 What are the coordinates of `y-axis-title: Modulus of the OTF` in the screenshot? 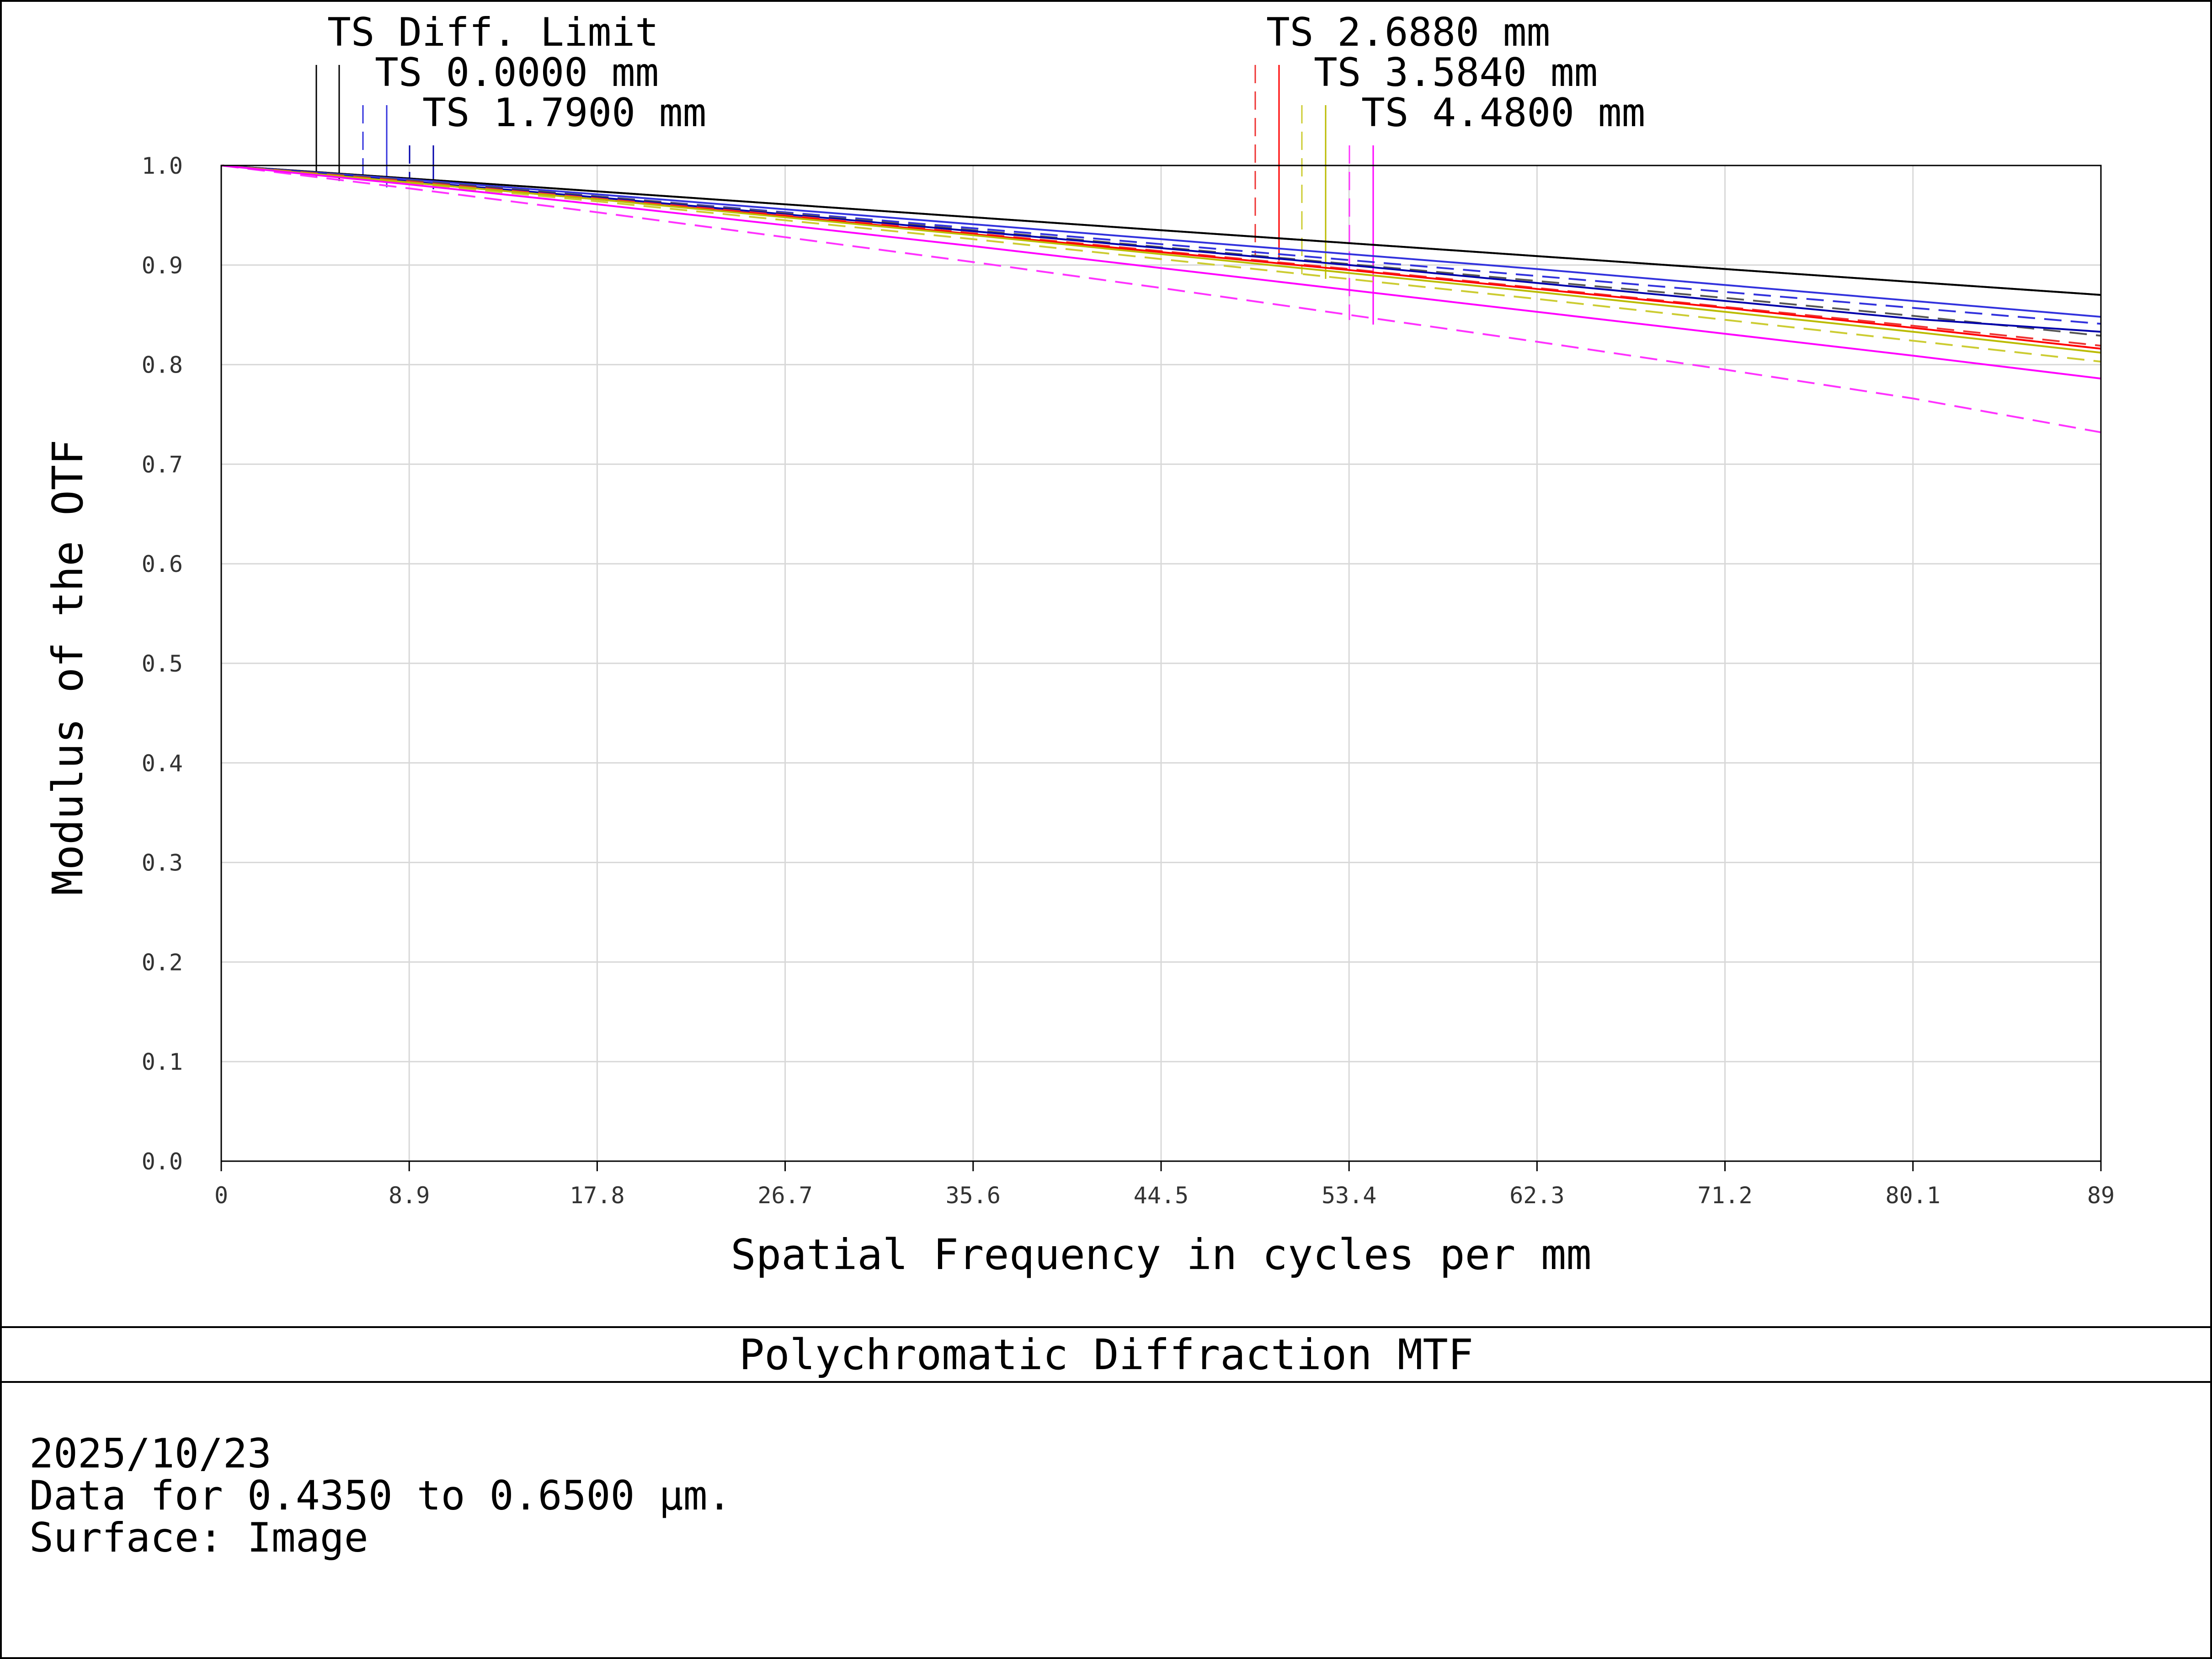 It's located at (67, 668).